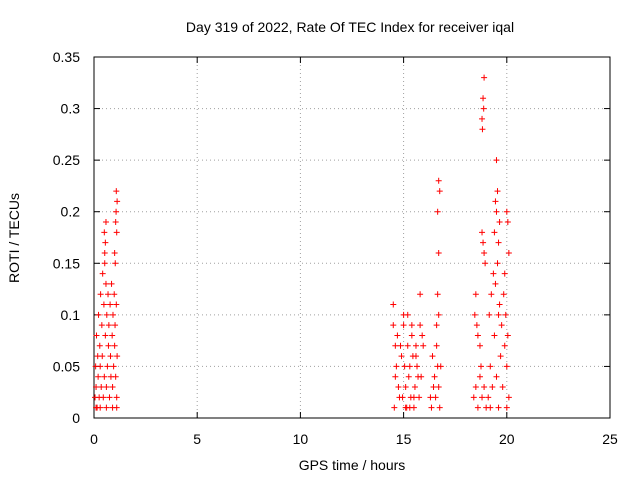 The image size is (640, 480). What do you see at coordinates (76, 418) in the screenshot?
I see `y-tick-label: 0` at bounding box center [76, 418].